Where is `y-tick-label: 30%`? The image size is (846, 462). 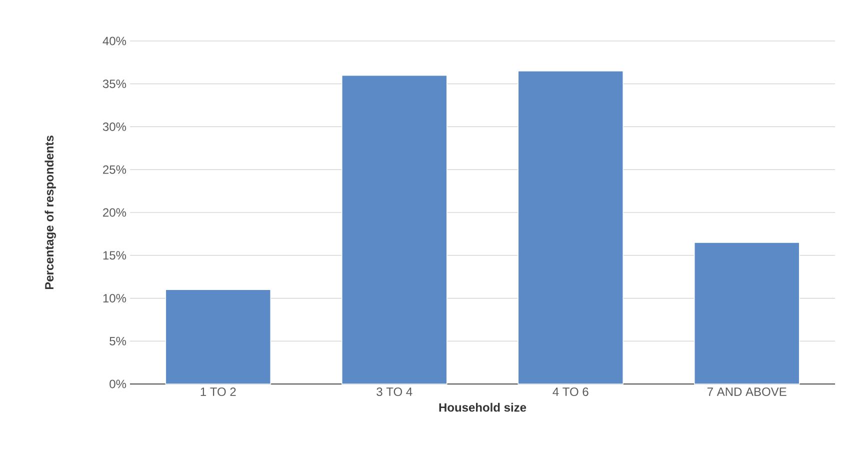
y-tick-label: 30% is located at coordinates (114, 126).